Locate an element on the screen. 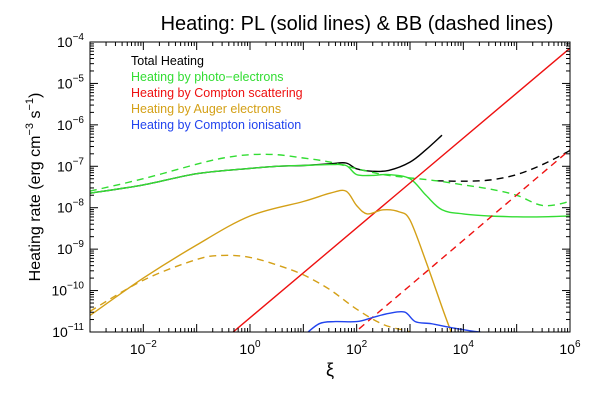  y-axis-label: Heating rate (erg cm−3 s−1) is located at coordinates (34, 187).